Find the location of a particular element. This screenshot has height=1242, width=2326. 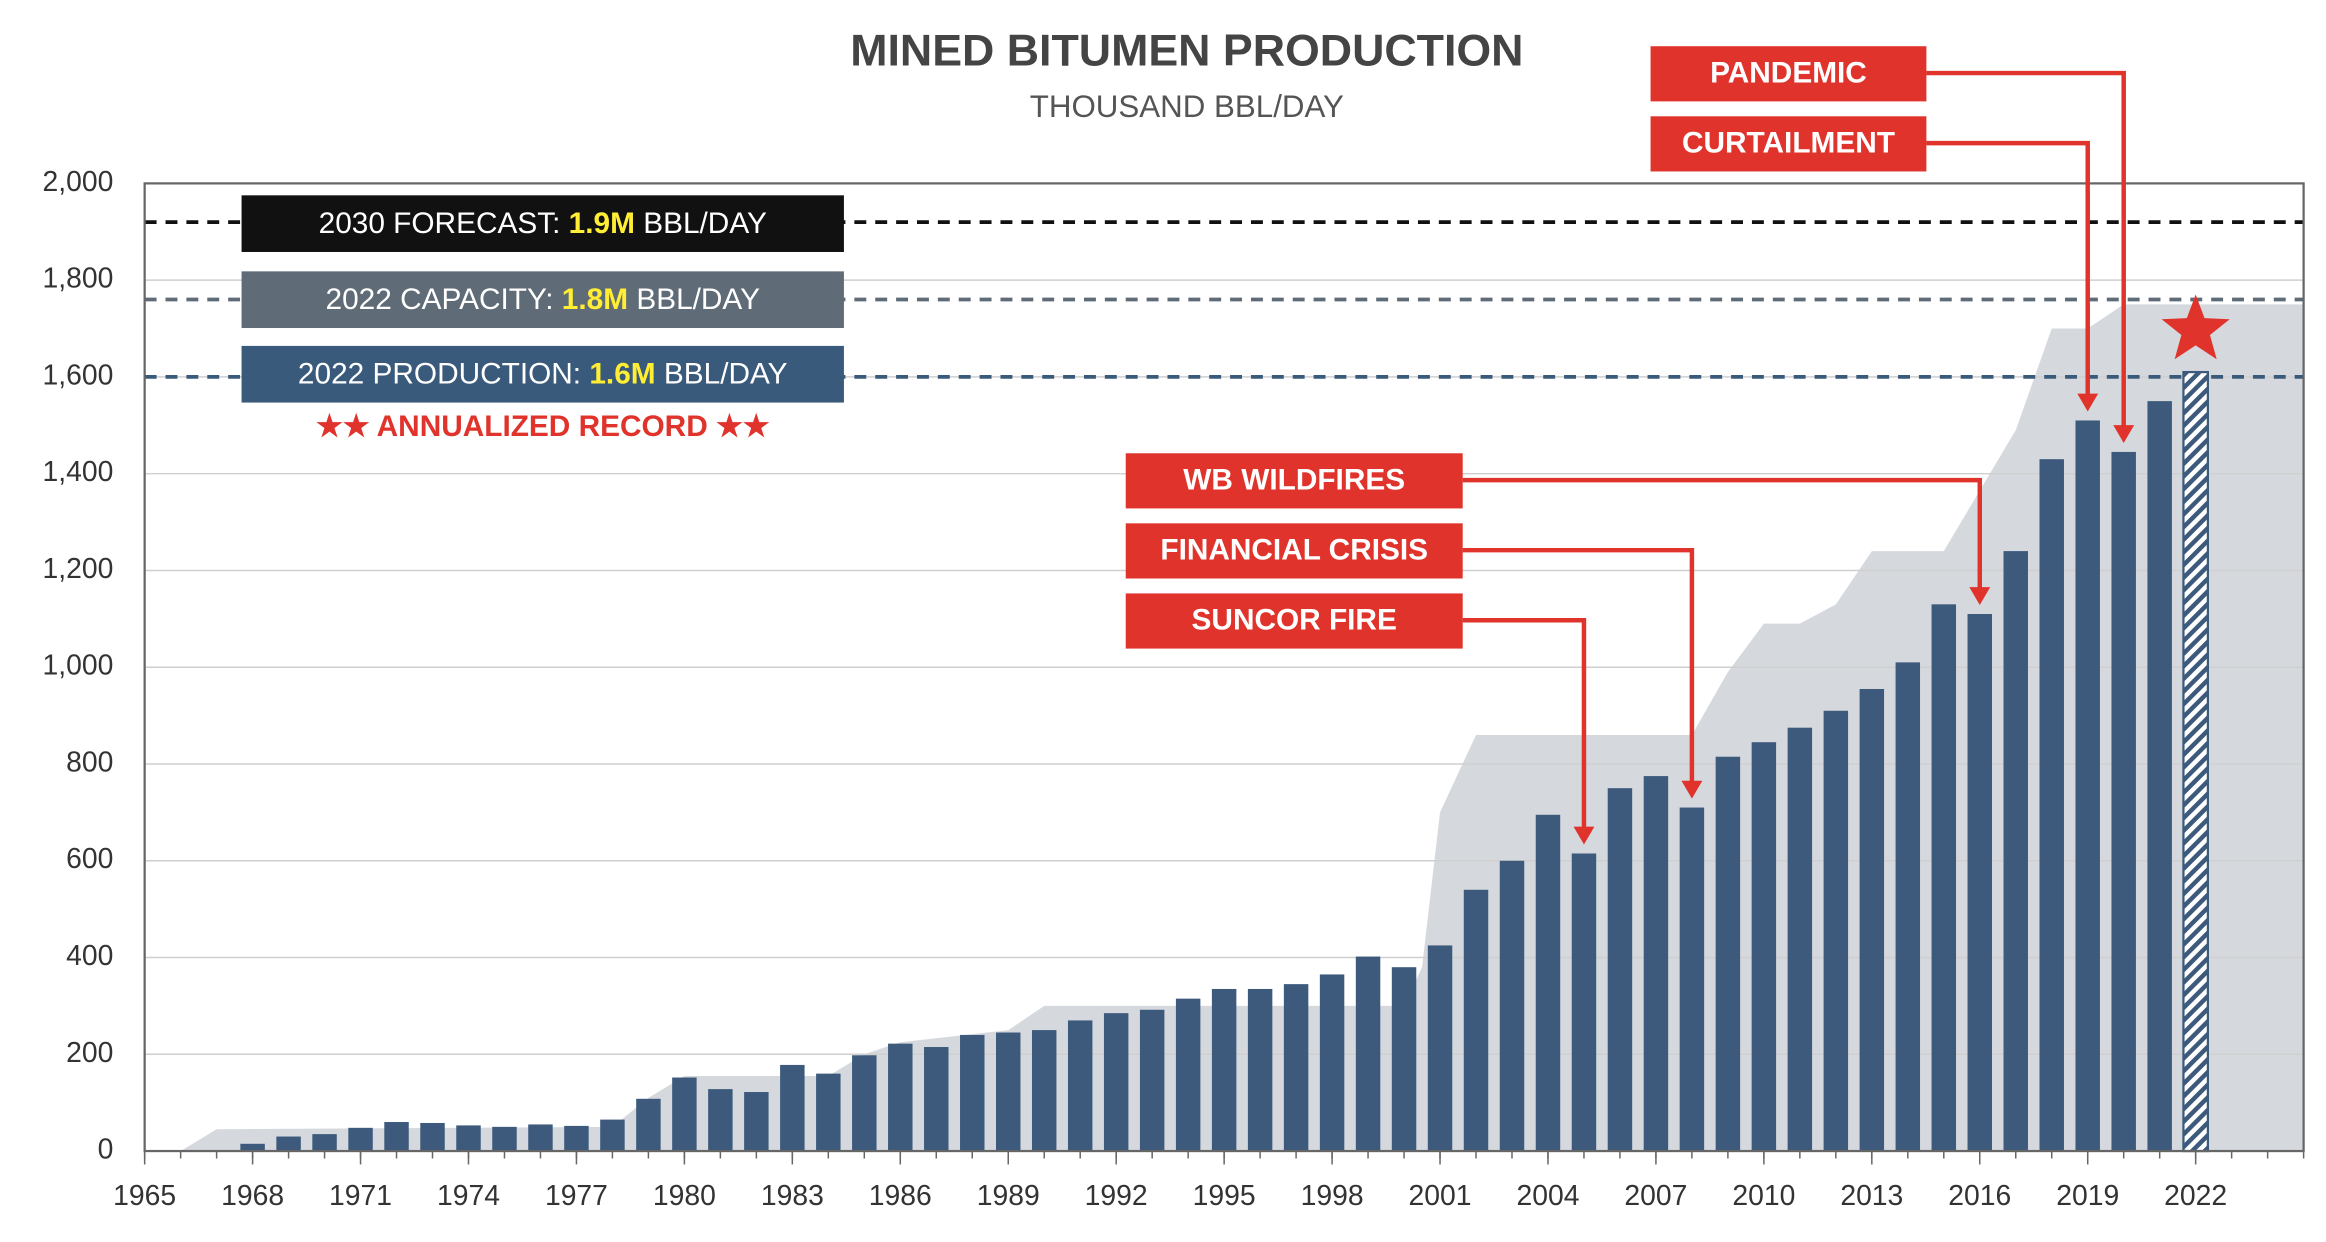

reference-label: 2022 PRODUCTION: 1.6M BBL/DAY is located at coordinates (543, 374).